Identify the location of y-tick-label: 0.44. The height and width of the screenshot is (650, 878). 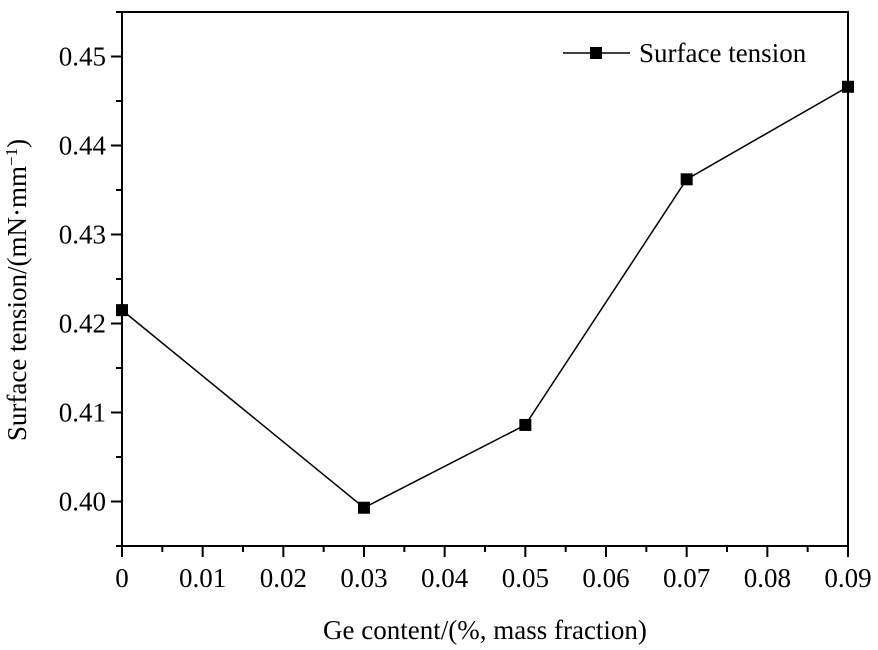
(83, 146).